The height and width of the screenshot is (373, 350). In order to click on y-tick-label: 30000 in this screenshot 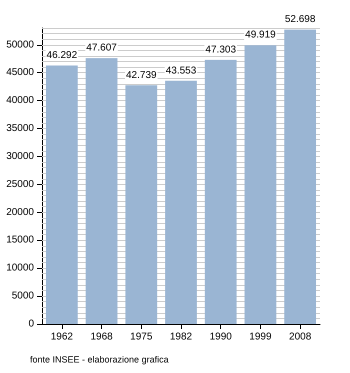, I will do `click(20, 156)`.